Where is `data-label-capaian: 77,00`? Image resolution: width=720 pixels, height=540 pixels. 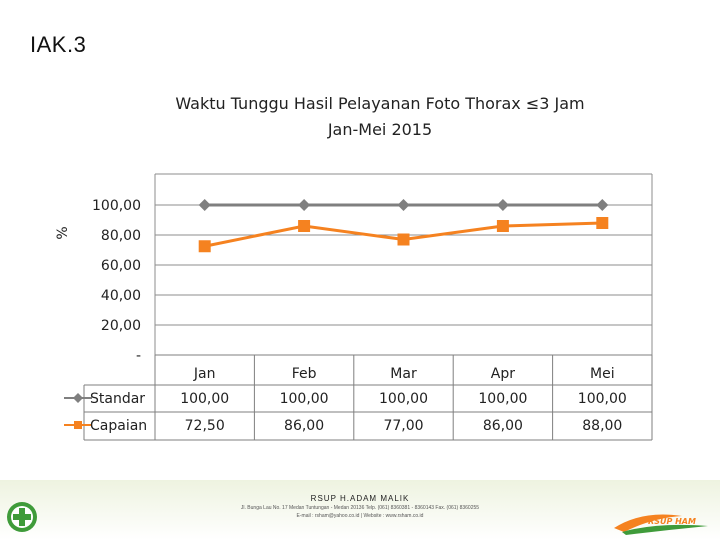 data-label-capaian: 77,00 is located at coordinates (403, 426).